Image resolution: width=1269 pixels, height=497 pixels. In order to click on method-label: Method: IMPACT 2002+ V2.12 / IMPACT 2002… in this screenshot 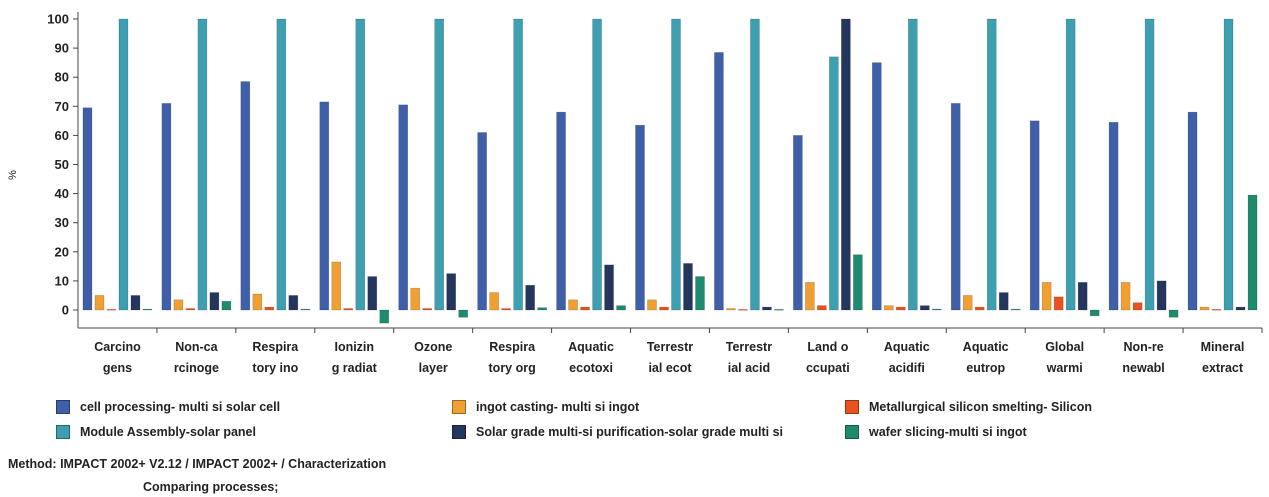, I will do `click(197, 464)`.